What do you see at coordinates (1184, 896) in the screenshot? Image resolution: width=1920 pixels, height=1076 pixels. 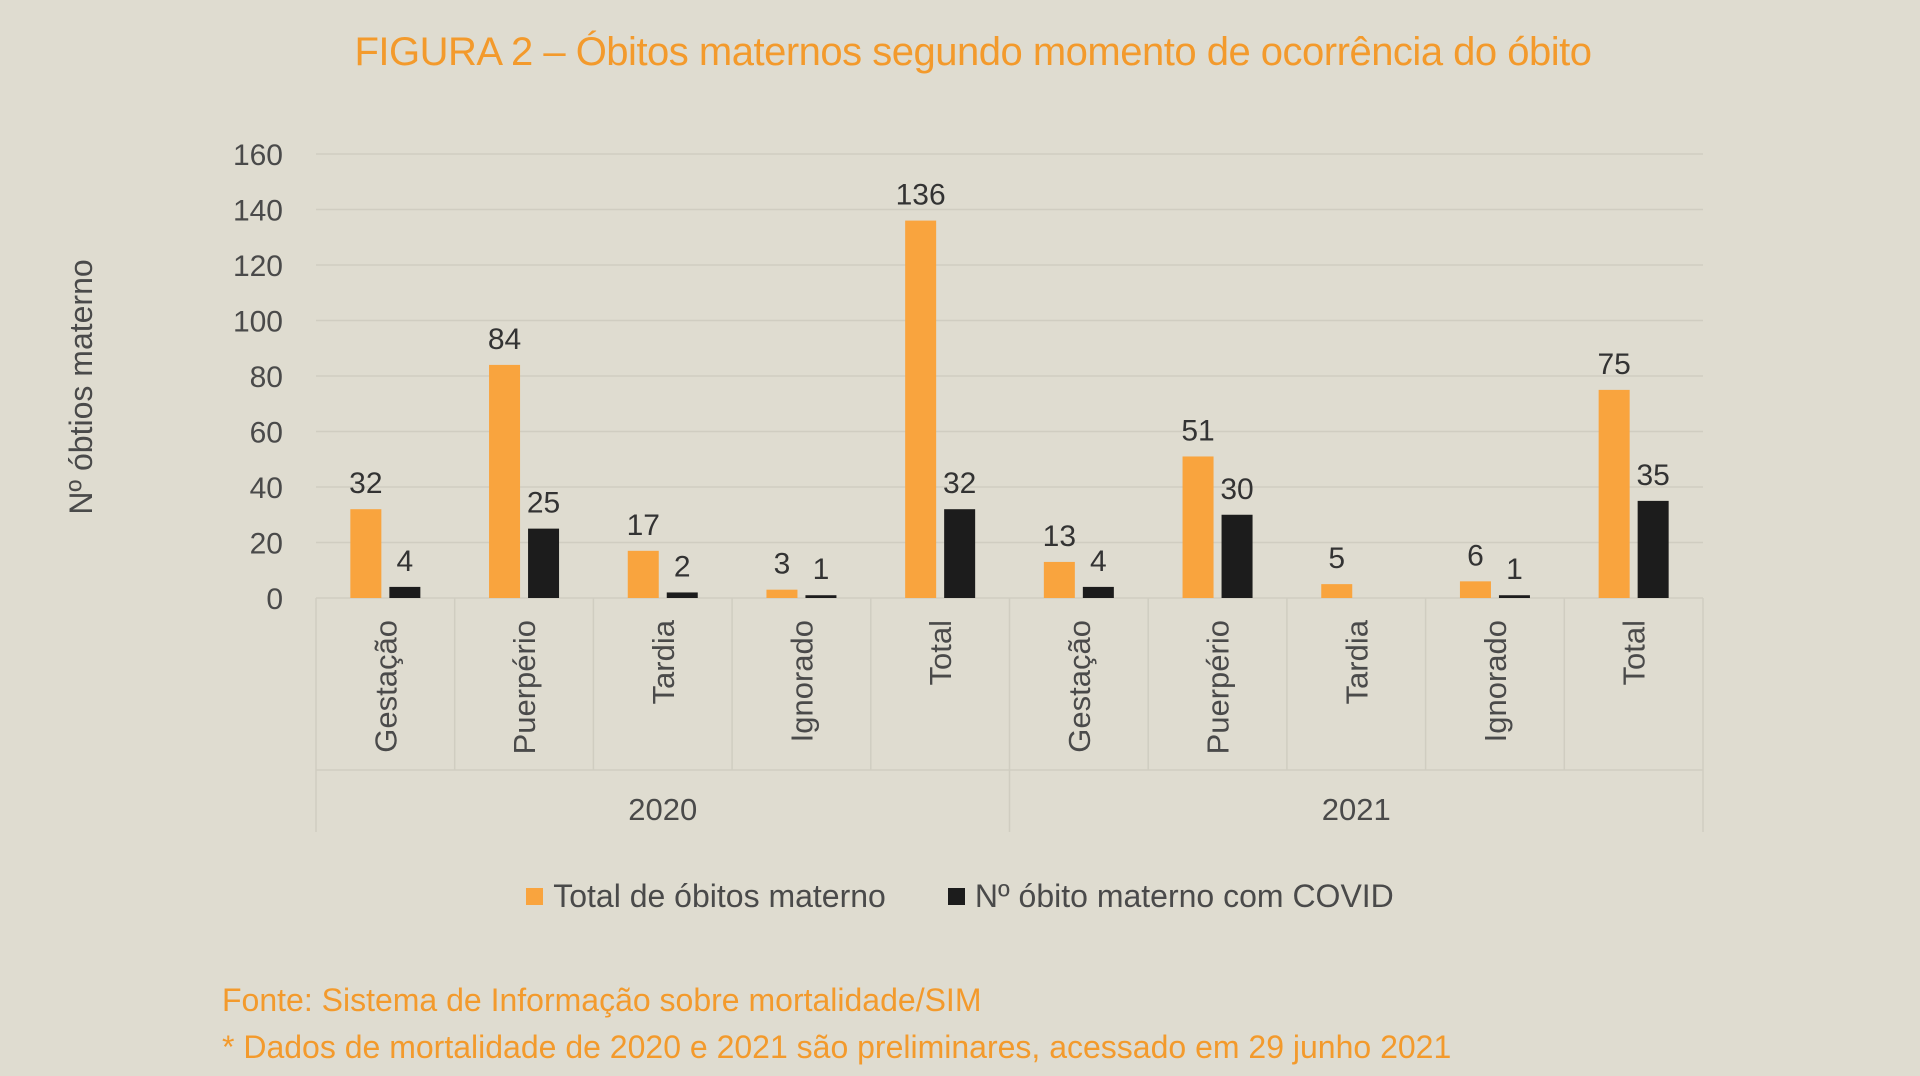 I see `legend-label-covid: Nº óbito materno com COVID` at bounding box center [1184, 896].